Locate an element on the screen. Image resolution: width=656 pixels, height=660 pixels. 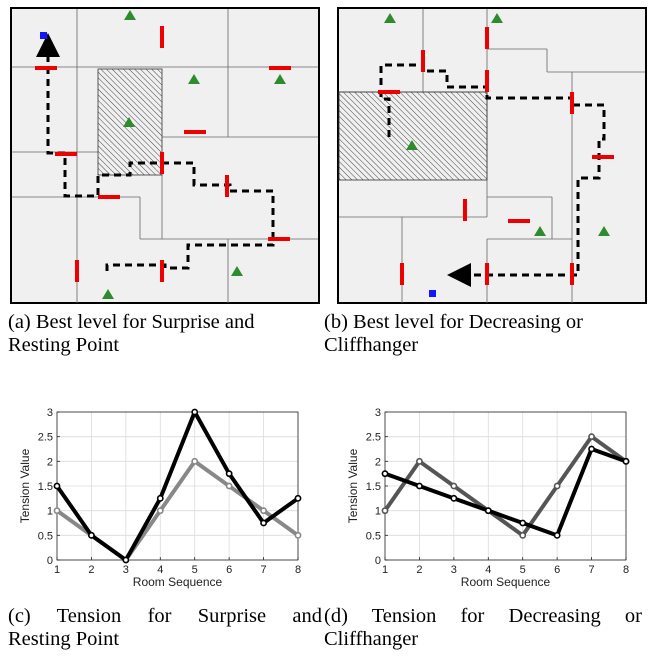
player-start is located at coordinates (43, 35).